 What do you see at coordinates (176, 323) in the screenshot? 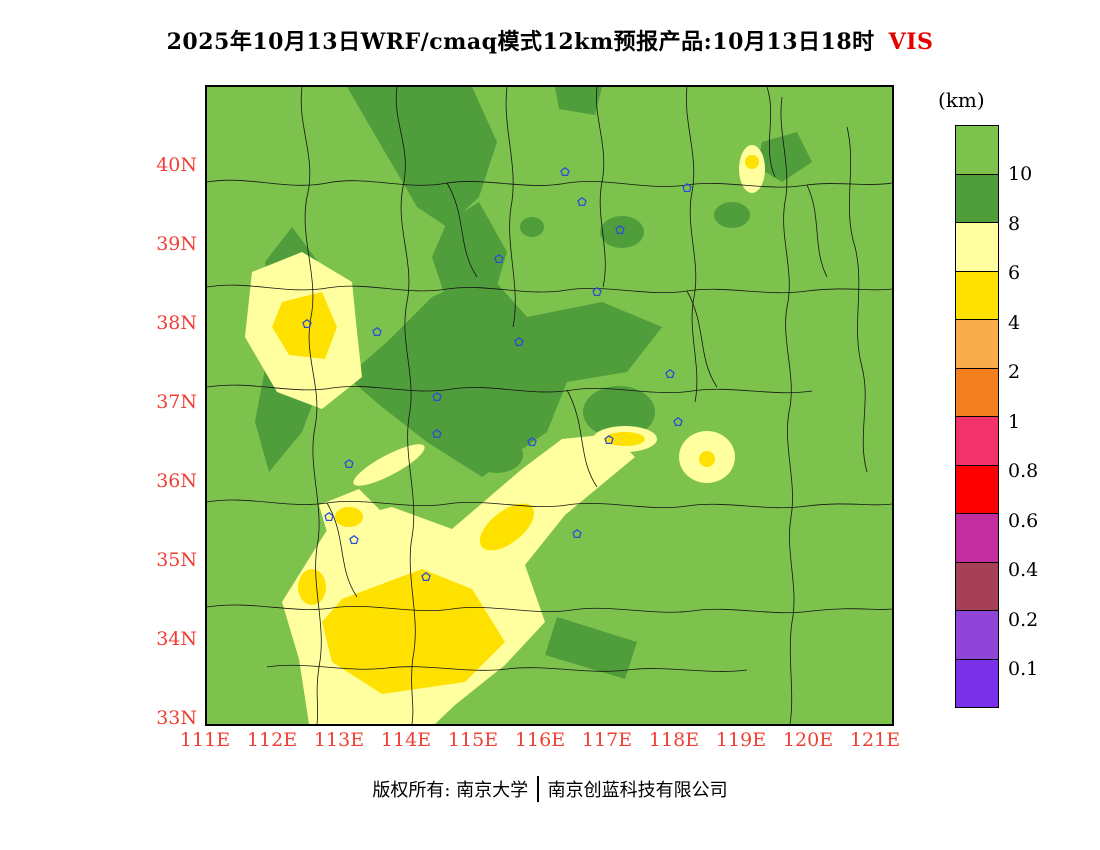
I see `lat-label-38n: 38N` at bounding box center [176, 323].